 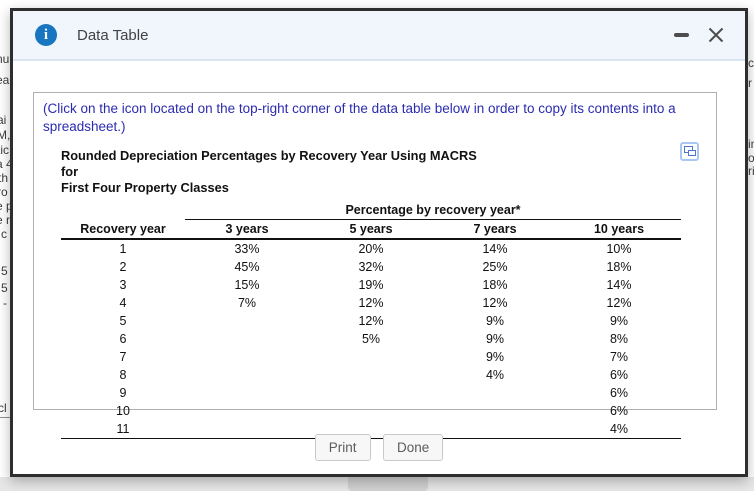 I want to click on cell: 20%, so click(x=371, y=249).